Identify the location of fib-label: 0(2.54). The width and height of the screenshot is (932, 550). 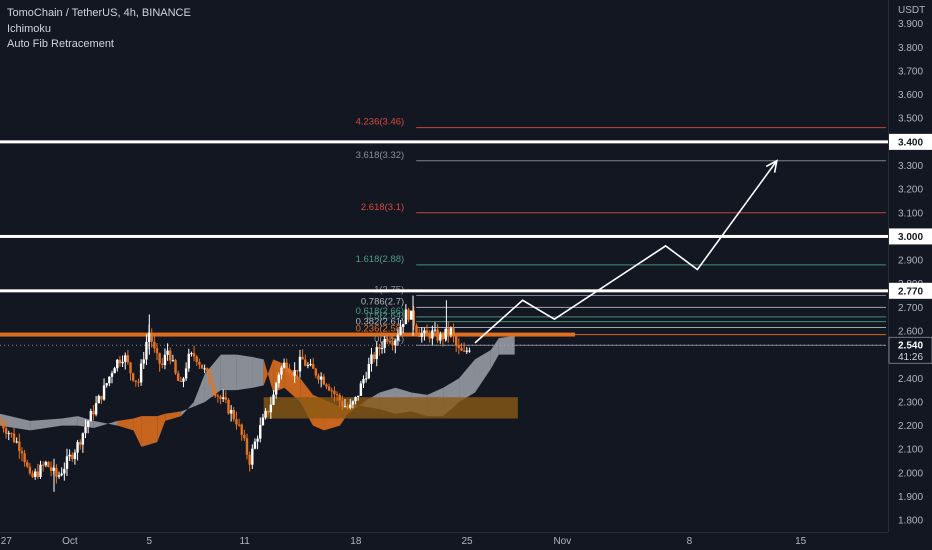
(389, 339).